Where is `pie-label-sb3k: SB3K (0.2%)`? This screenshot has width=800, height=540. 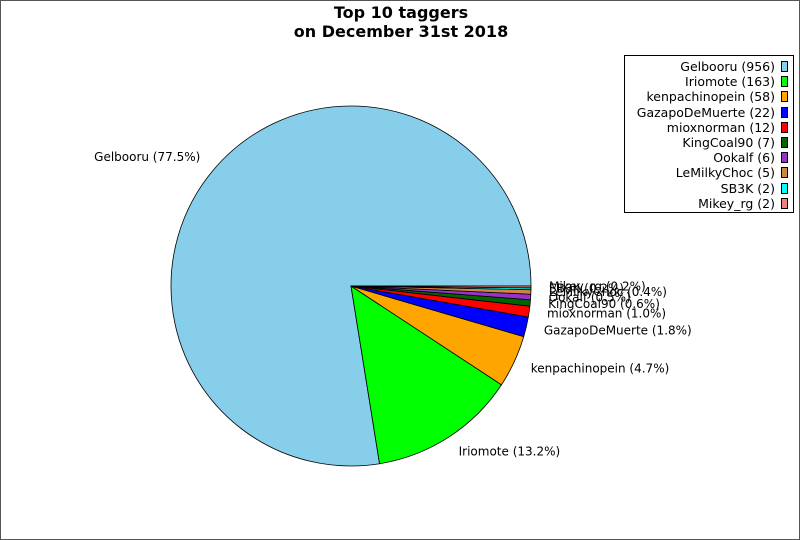
pie-label-sb3k: SB3K (0.2%) is located at coordinates (586, 289).